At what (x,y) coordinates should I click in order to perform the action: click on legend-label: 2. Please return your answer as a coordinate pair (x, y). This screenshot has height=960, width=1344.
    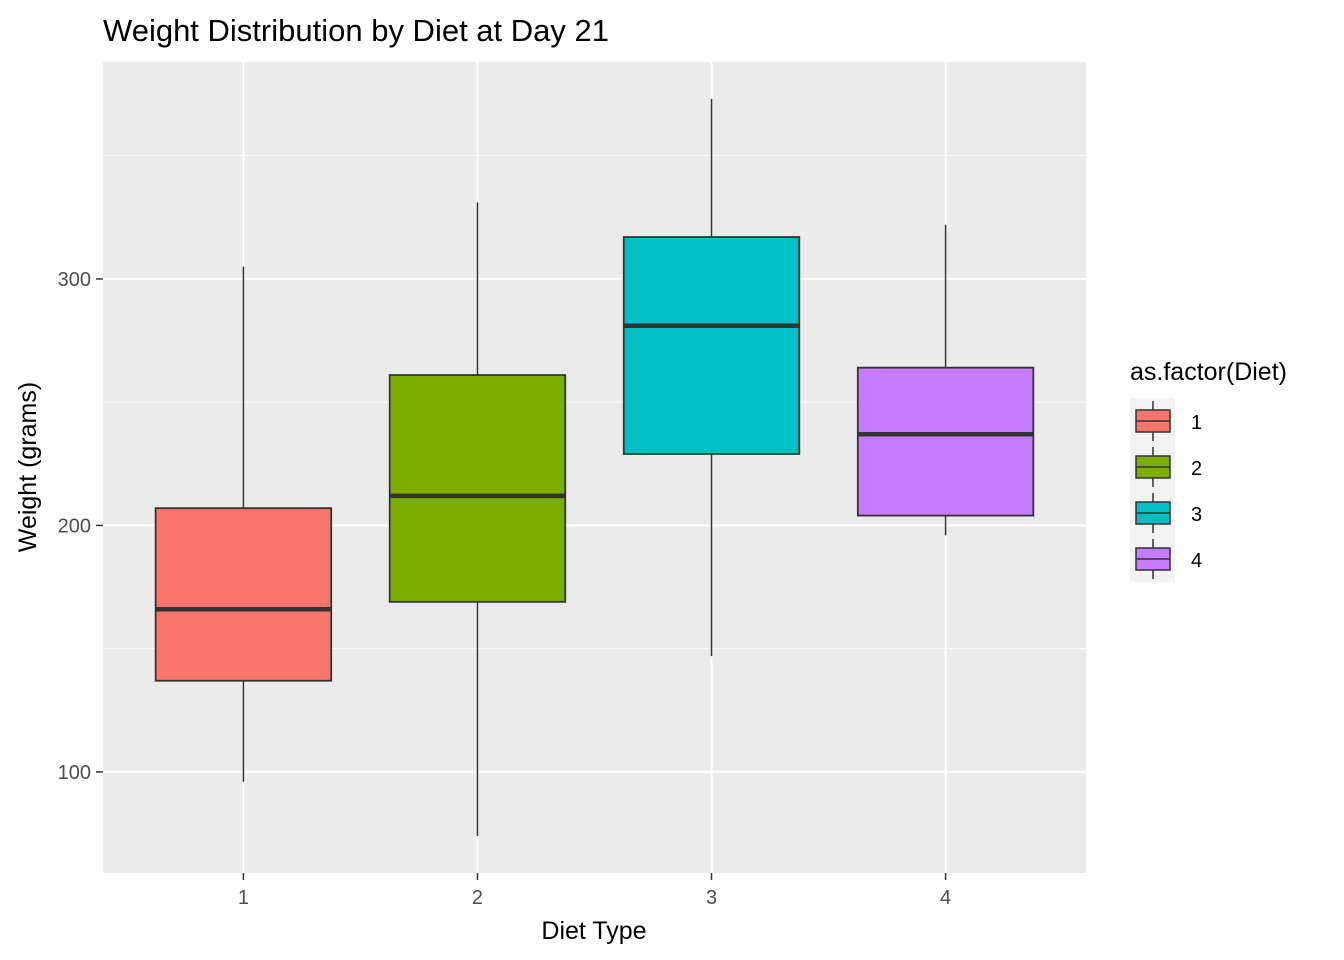
    Looking at the image, I should click on (1196, 469).